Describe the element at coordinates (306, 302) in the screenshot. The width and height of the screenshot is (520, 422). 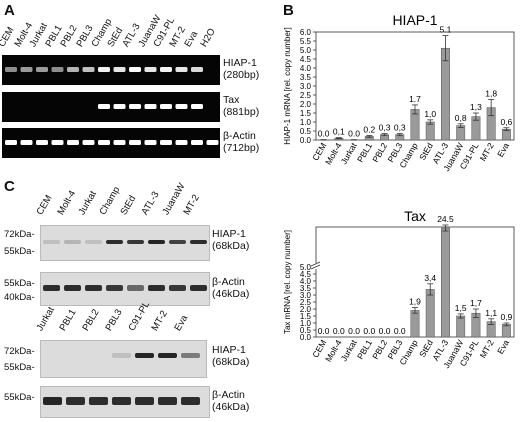
I see `y-tick-label: 2.5` at that location.